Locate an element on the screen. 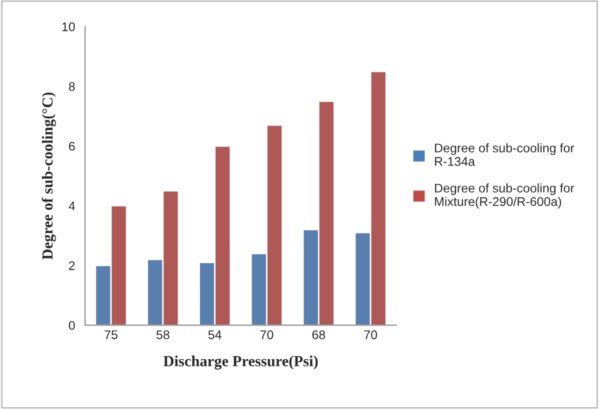  legend-label: Degree of sub-cooling for Mixture(R-290/R-600a) is located at coordinates (504, 195).